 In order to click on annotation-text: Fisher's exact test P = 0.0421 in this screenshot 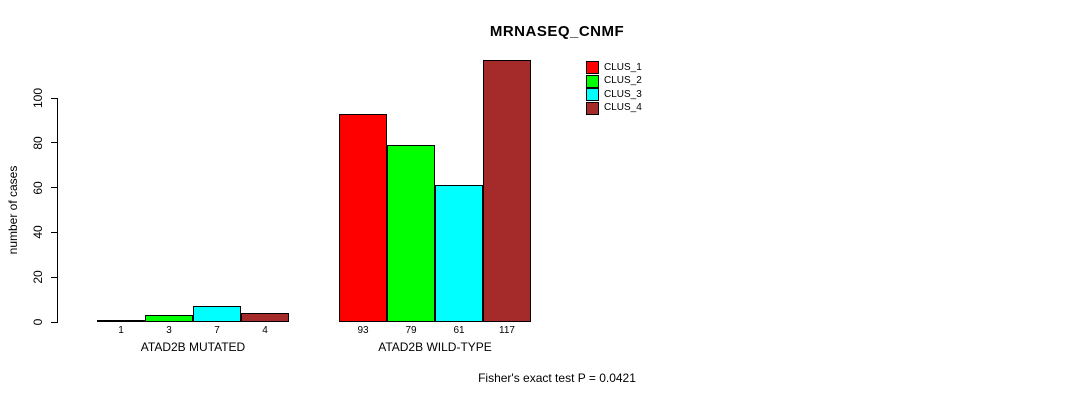, I will do `click(557, 378)`.